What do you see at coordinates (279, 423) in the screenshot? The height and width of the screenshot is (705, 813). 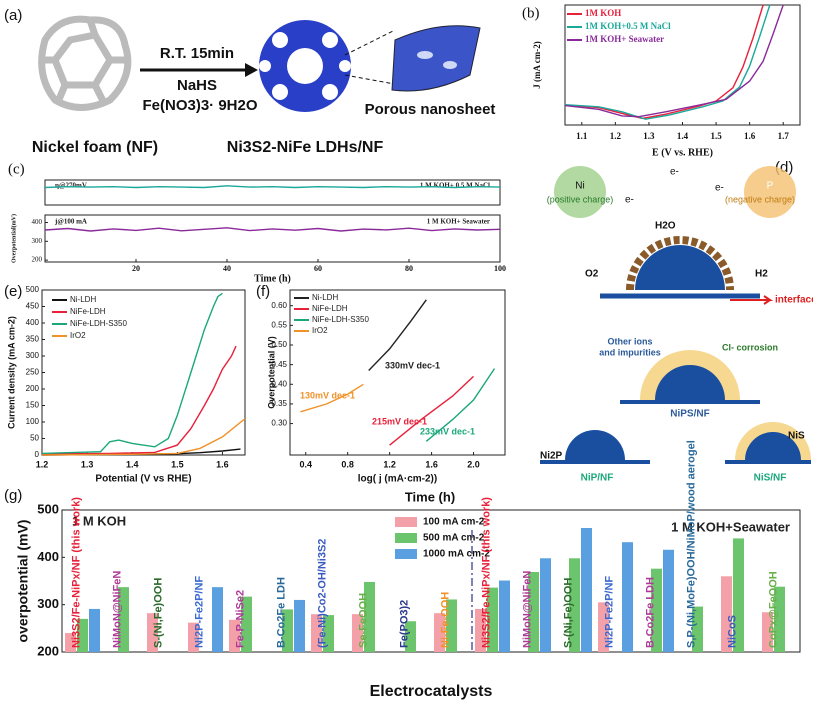 I see `y-tick-label: 0.30` at bounding box center [279, 423].